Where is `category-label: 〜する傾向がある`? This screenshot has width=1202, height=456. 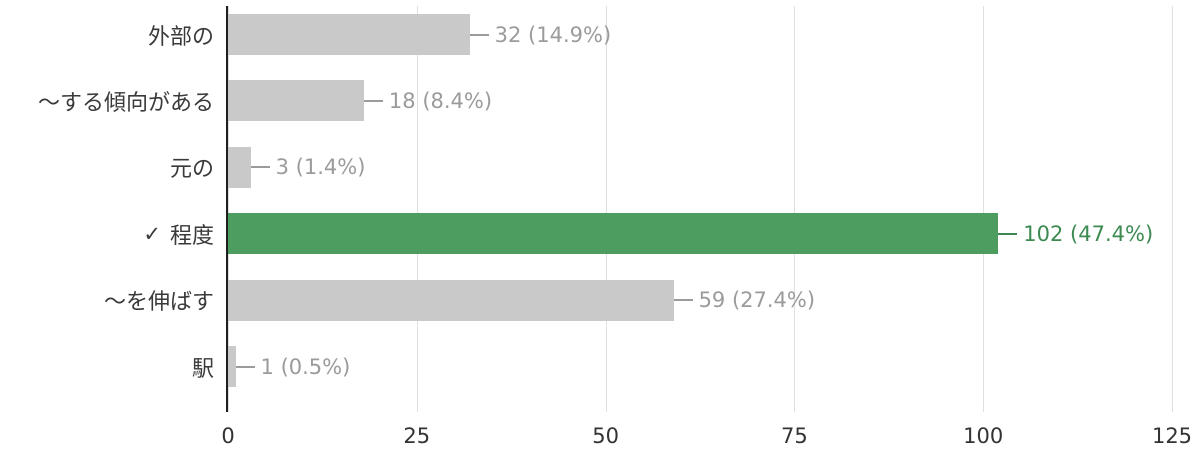
category-label: 〜する傾向がある is located at coordinates (107, 100).